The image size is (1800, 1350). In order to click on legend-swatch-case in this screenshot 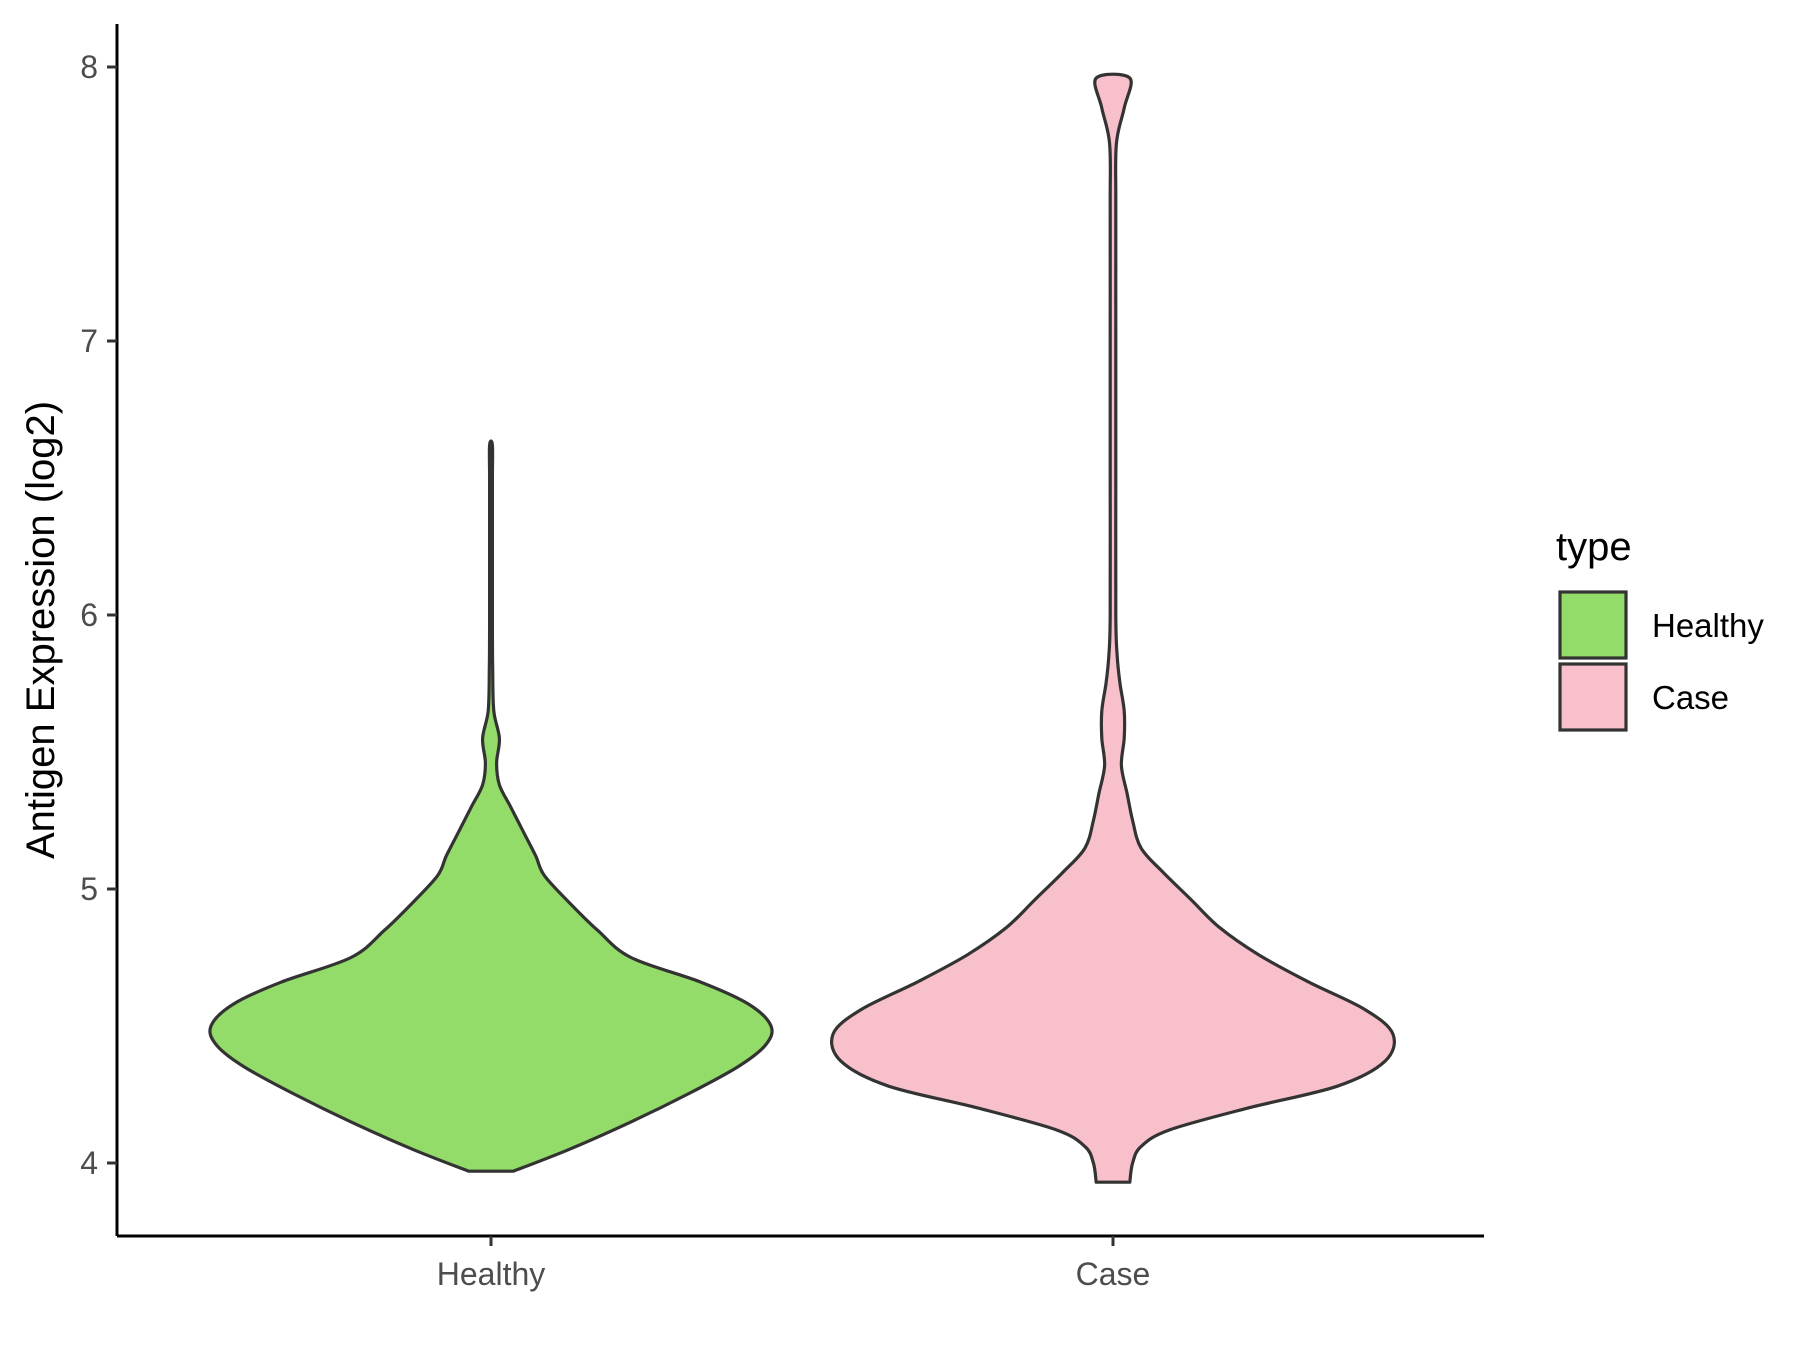, I will do `click(1593, 697)`.